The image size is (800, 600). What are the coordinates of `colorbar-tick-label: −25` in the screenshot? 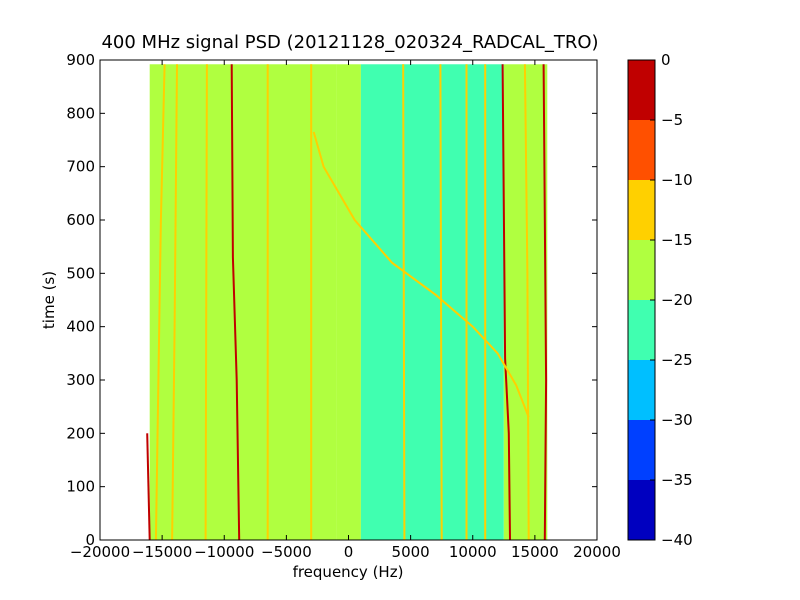 It's located at (677, 360).